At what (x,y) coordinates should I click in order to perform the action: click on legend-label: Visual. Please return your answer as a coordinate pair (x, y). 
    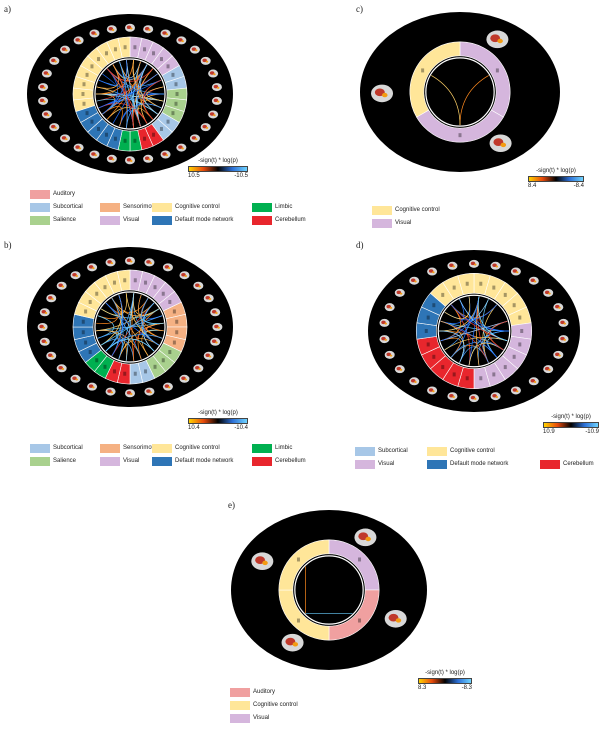
    Looking at the image, I should click on (131, 461).